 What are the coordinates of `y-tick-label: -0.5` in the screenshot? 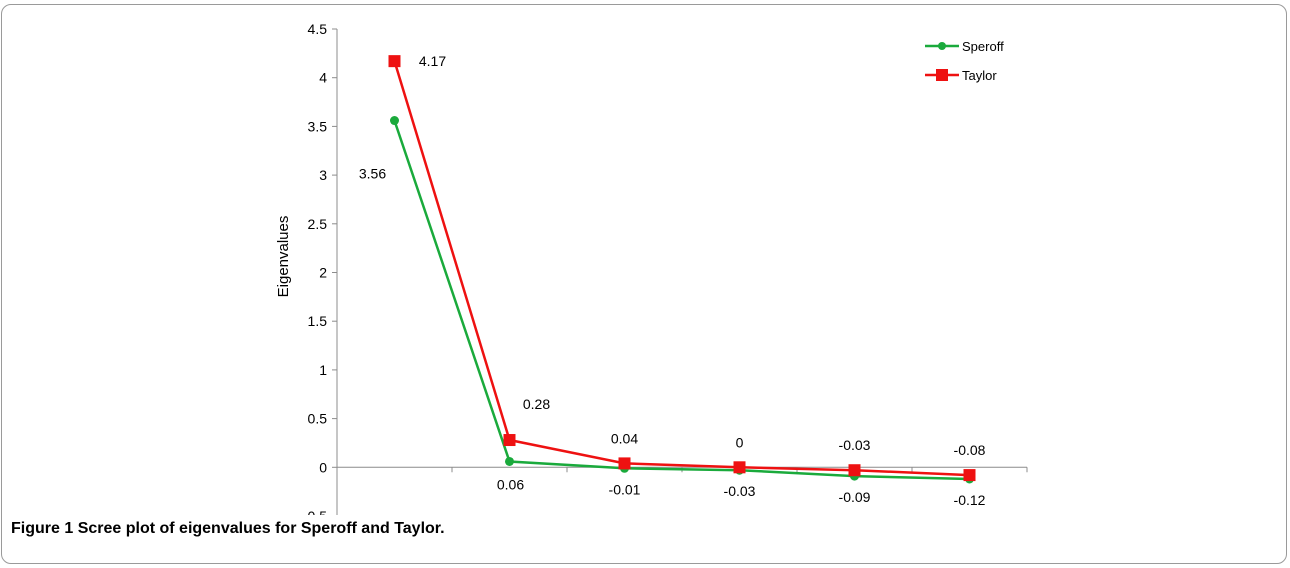 It's located at (315, 511).